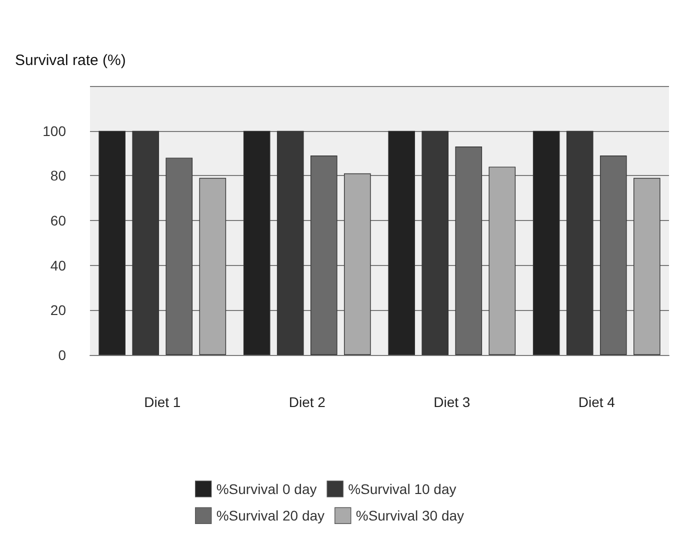  What do you see at coordinates (410, 516) in the screenshot?
I see `legend-label: %Survival 30 day` at bounding box center [410, 516].